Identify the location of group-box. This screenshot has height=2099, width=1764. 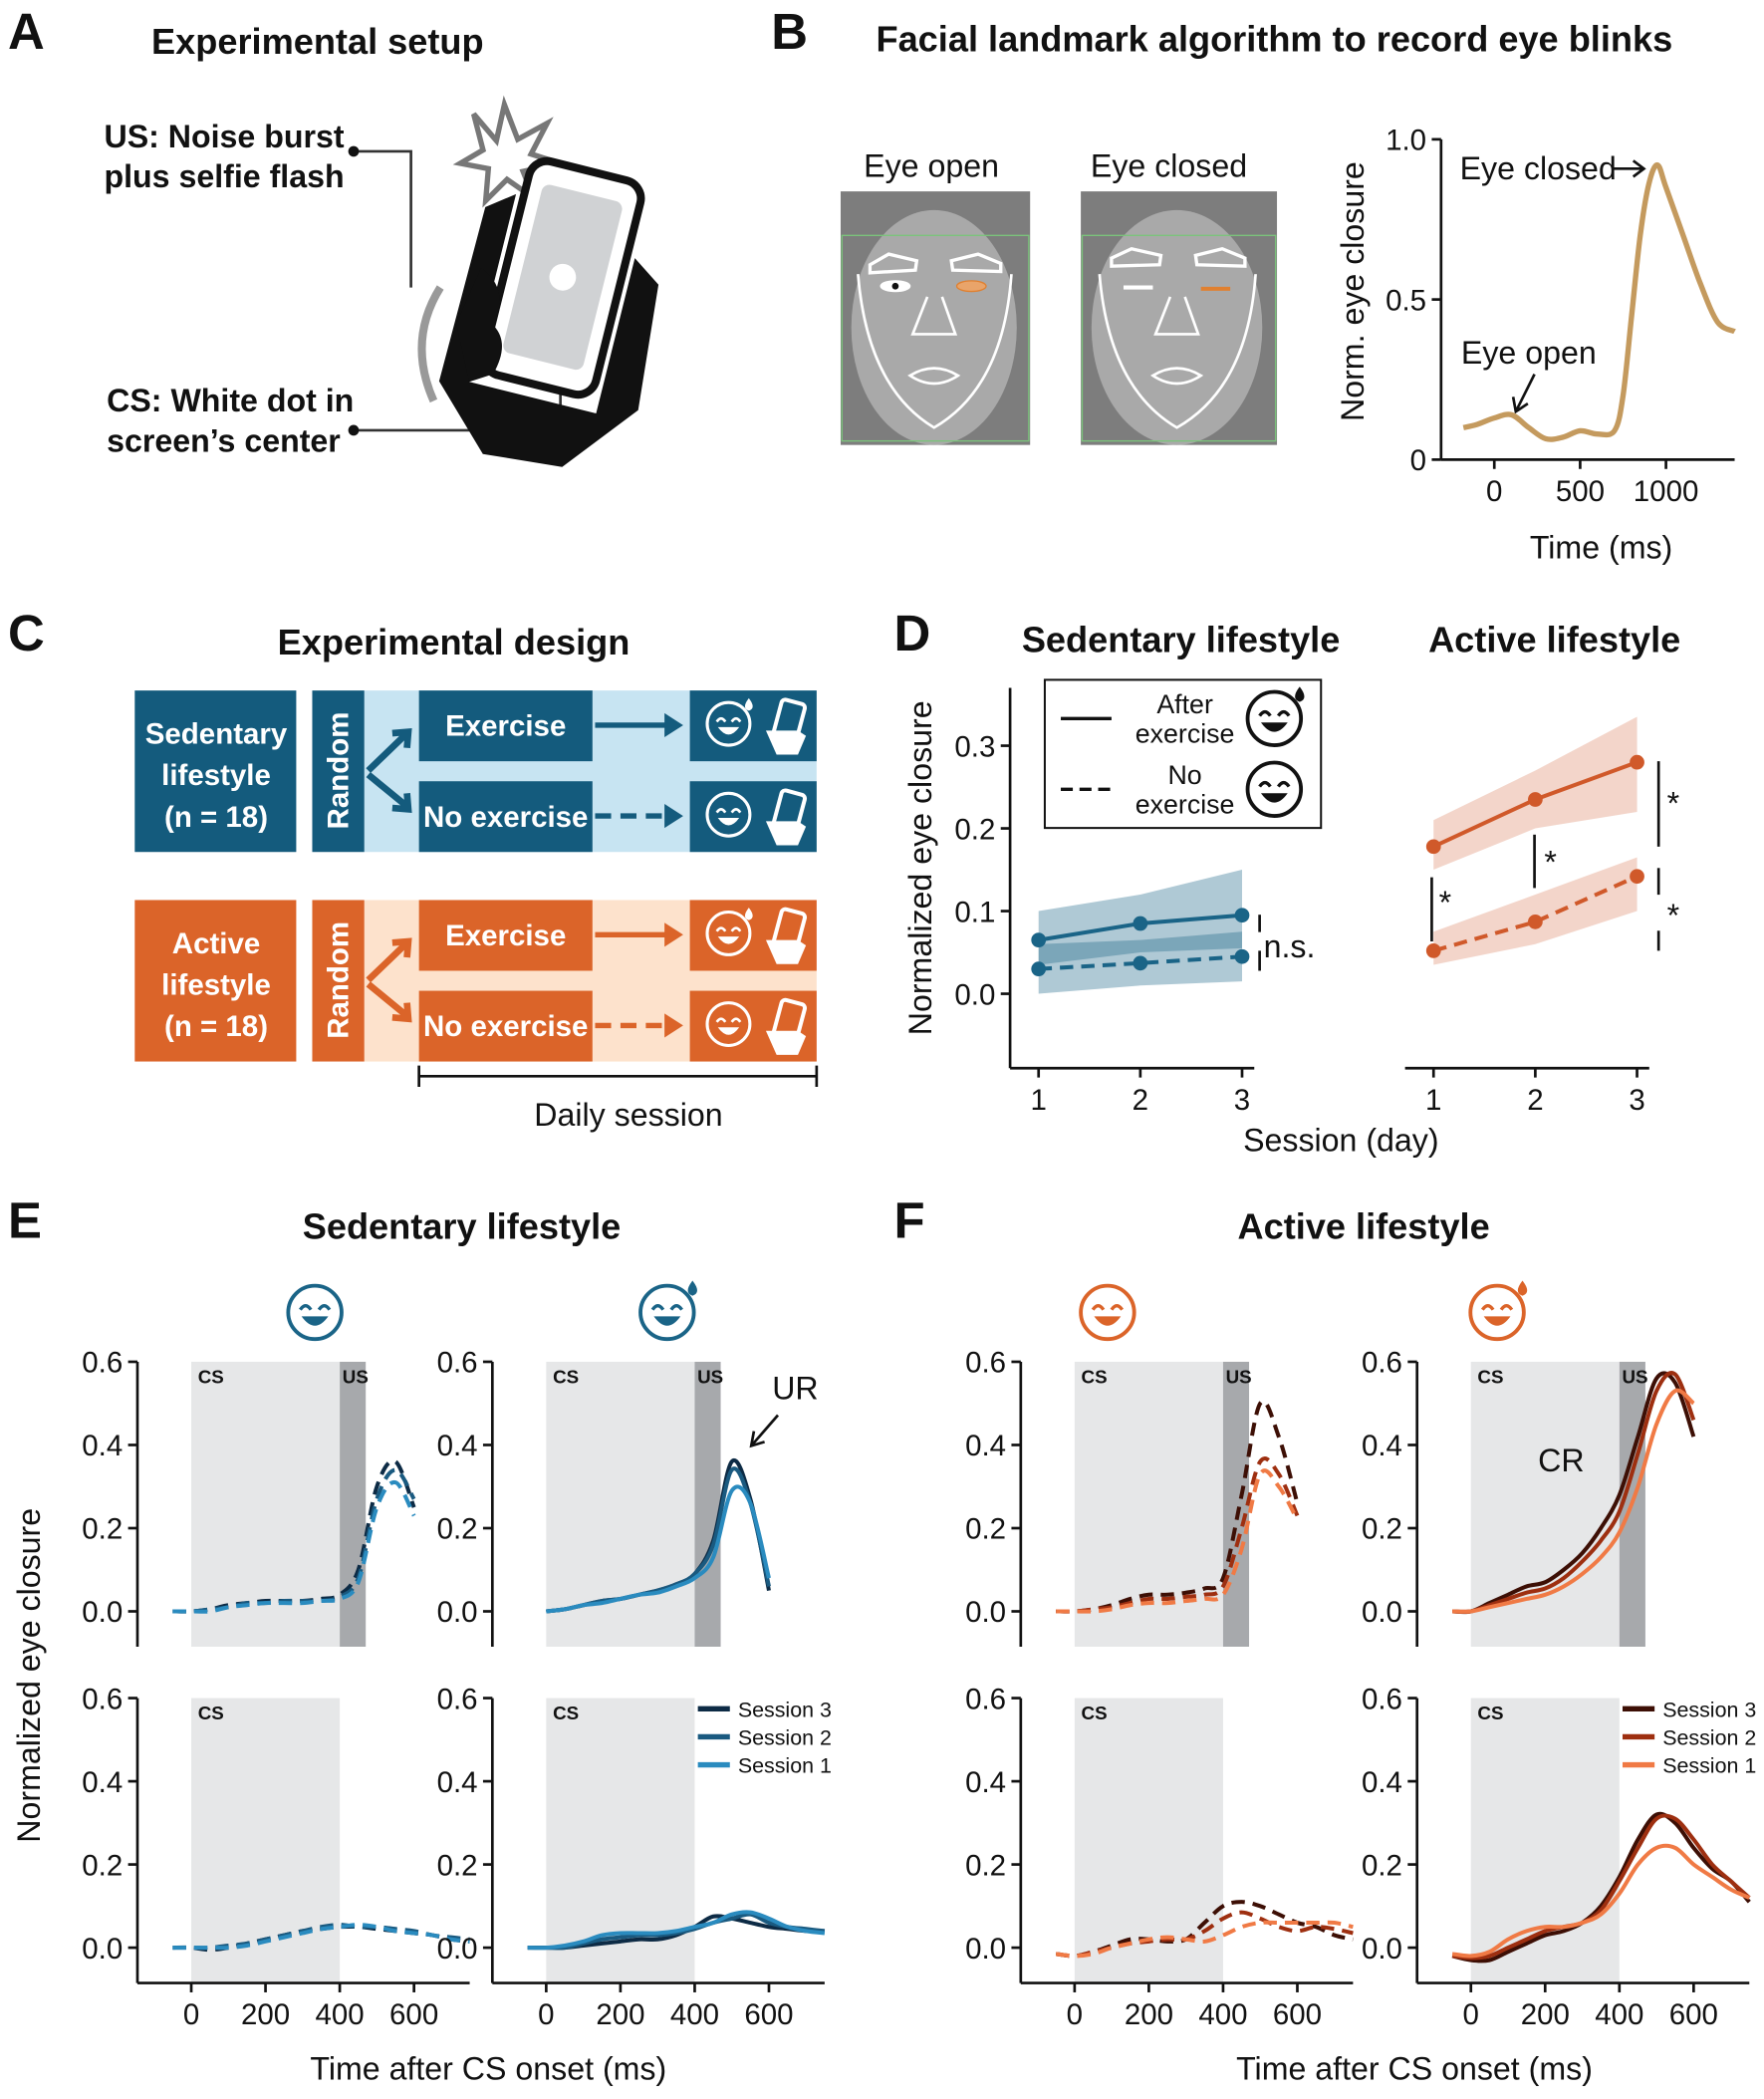
(215, 981).